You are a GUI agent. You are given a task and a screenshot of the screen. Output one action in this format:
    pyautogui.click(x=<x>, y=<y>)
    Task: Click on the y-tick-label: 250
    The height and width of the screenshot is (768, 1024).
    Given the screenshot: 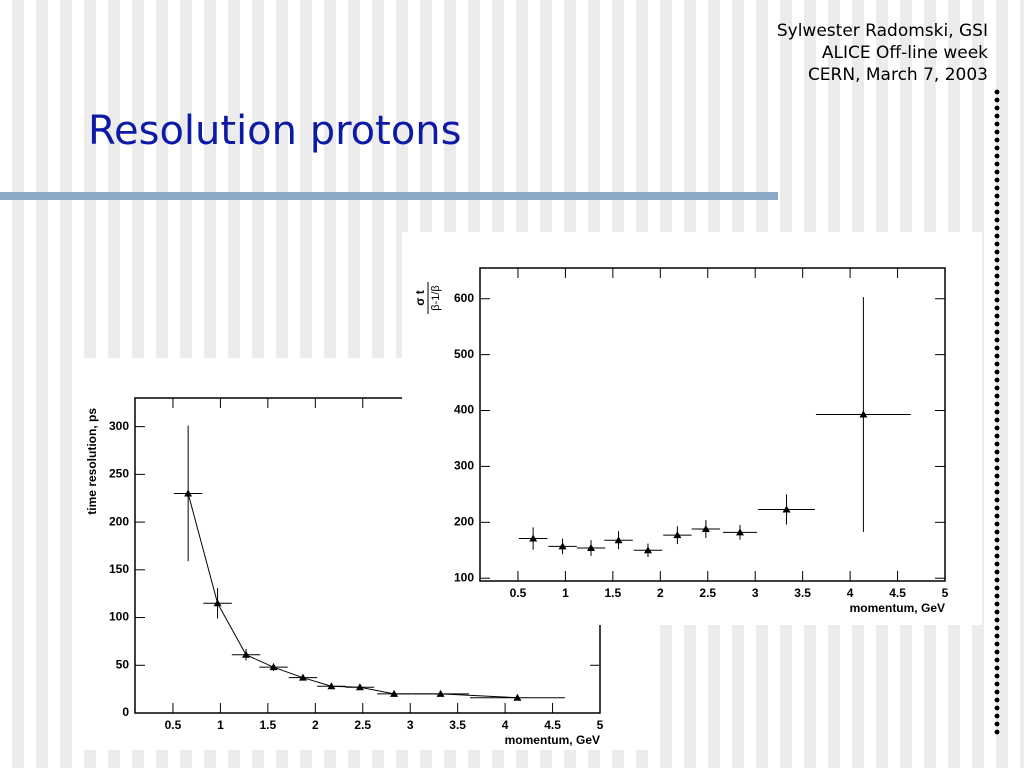 What is the action you would take?
    pyautogui.click(x=119, y=474)
    